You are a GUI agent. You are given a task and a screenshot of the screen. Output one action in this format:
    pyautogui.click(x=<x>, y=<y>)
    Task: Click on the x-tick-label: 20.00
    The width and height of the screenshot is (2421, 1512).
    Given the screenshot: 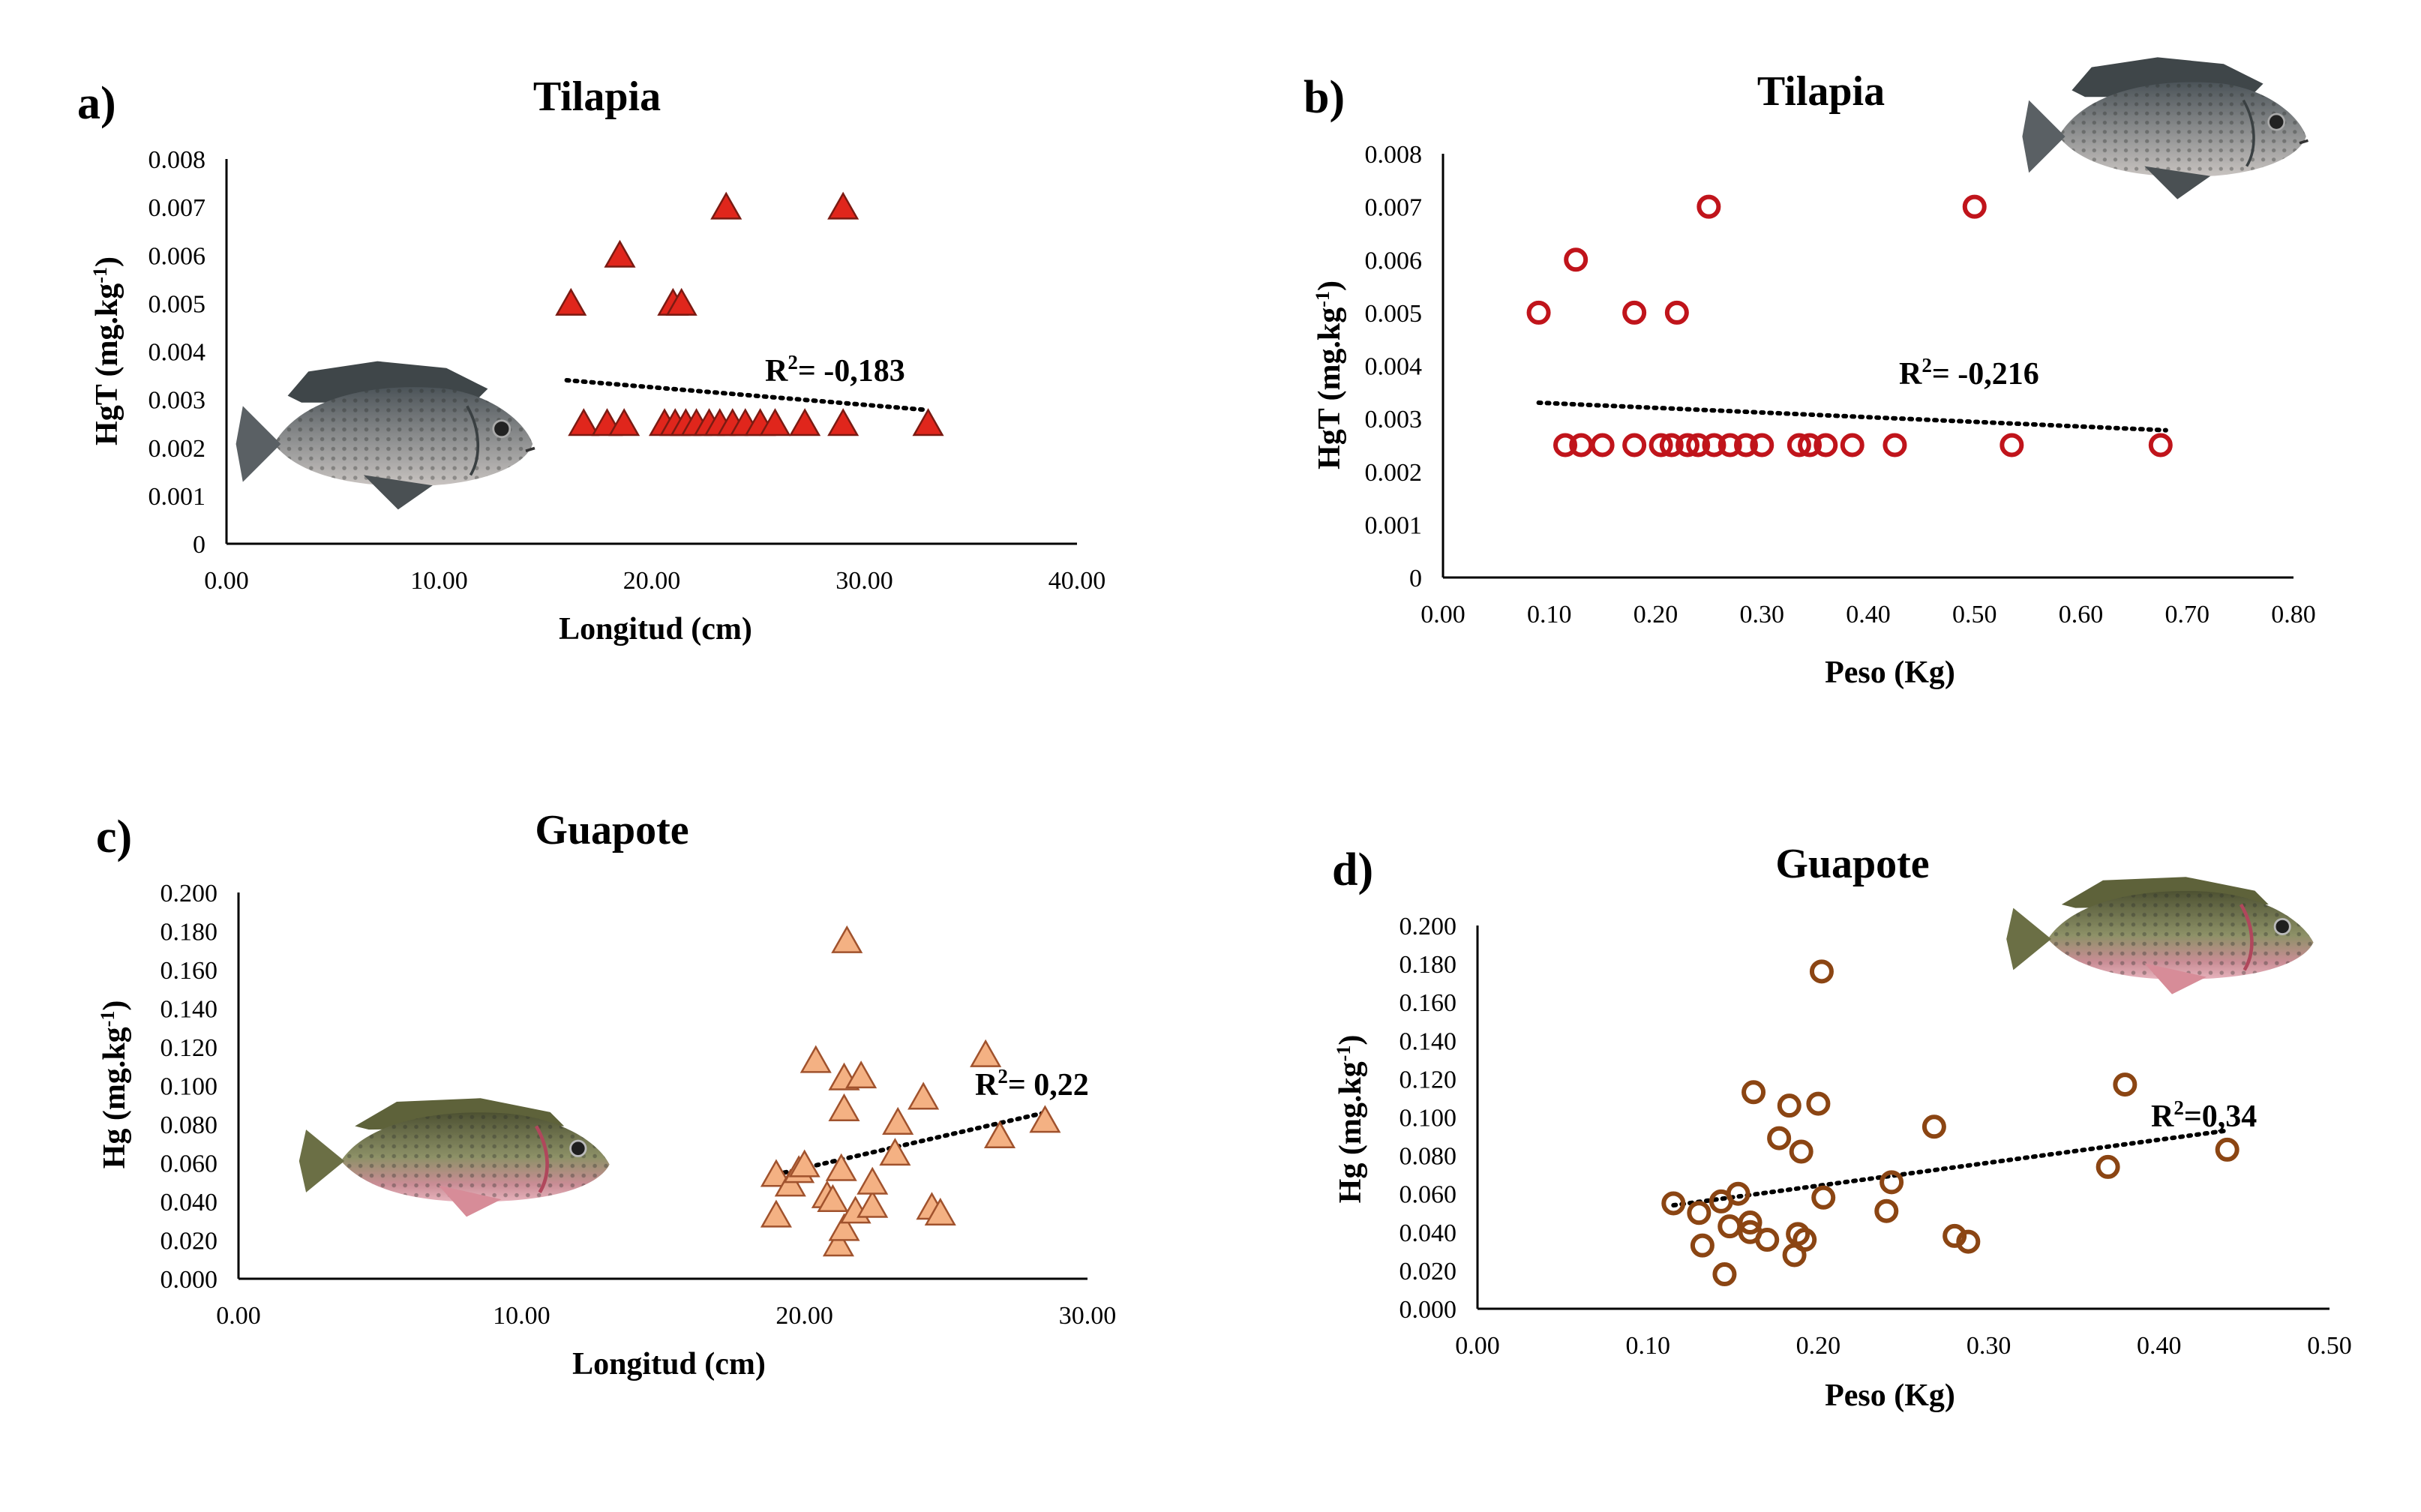 What is the action you would take?
    pyautogui.click(x=804, y=1316)
    